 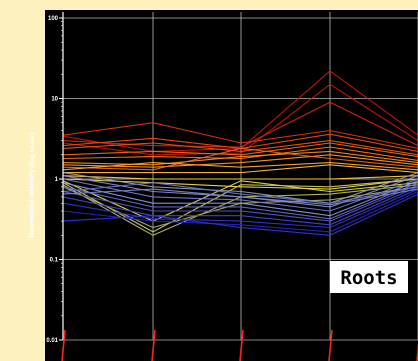 I want to click on y-tick-label: 100, so click(x=53, y=19).